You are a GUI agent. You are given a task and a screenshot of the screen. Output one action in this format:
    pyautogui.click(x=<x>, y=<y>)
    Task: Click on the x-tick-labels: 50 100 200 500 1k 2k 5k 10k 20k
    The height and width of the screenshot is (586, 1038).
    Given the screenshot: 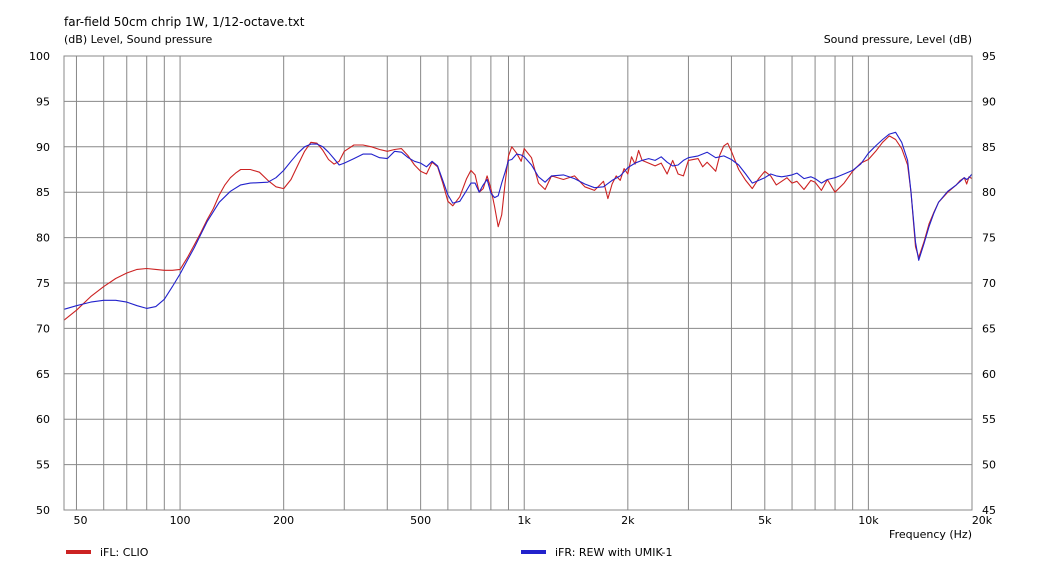 What is the action you would take?
    pyautogui.click(x=532, y=520)
    